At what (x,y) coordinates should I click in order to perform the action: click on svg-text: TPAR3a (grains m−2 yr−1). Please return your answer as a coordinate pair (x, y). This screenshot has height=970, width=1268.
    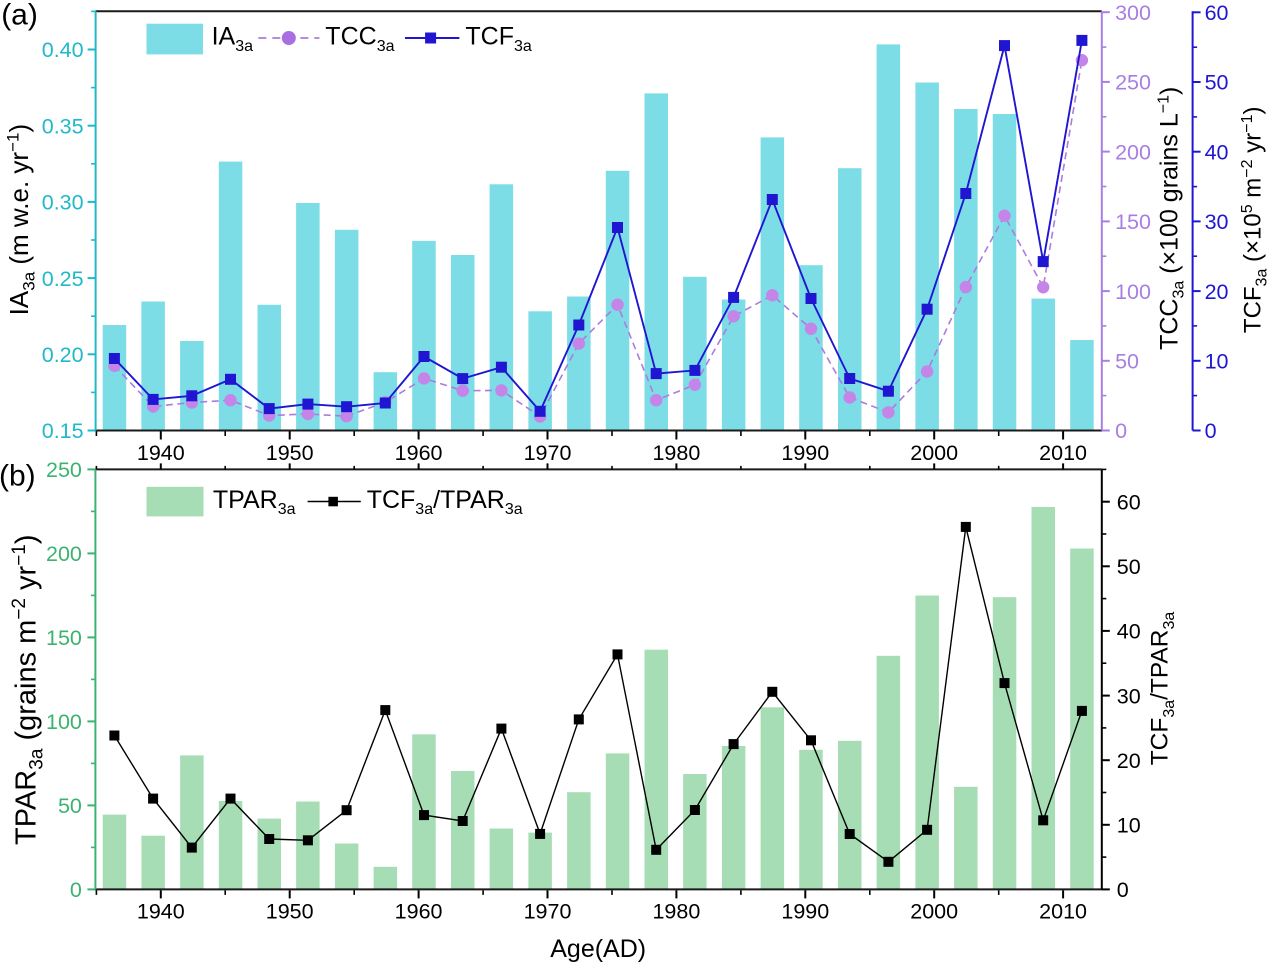
    Looking at the image, I should click on (28, 689).